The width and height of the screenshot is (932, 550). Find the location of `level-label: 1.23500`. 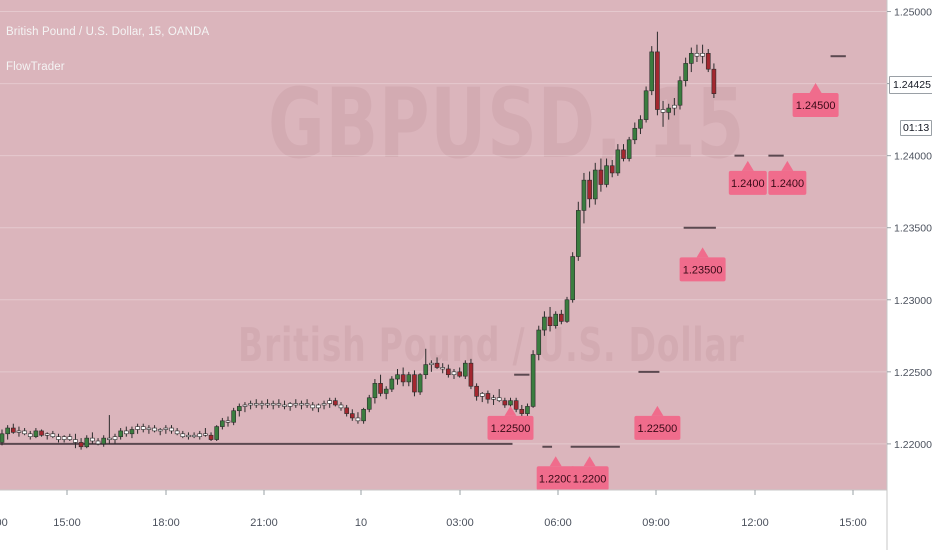

level-label: 1.23500 is located at coordinates (702, 264).